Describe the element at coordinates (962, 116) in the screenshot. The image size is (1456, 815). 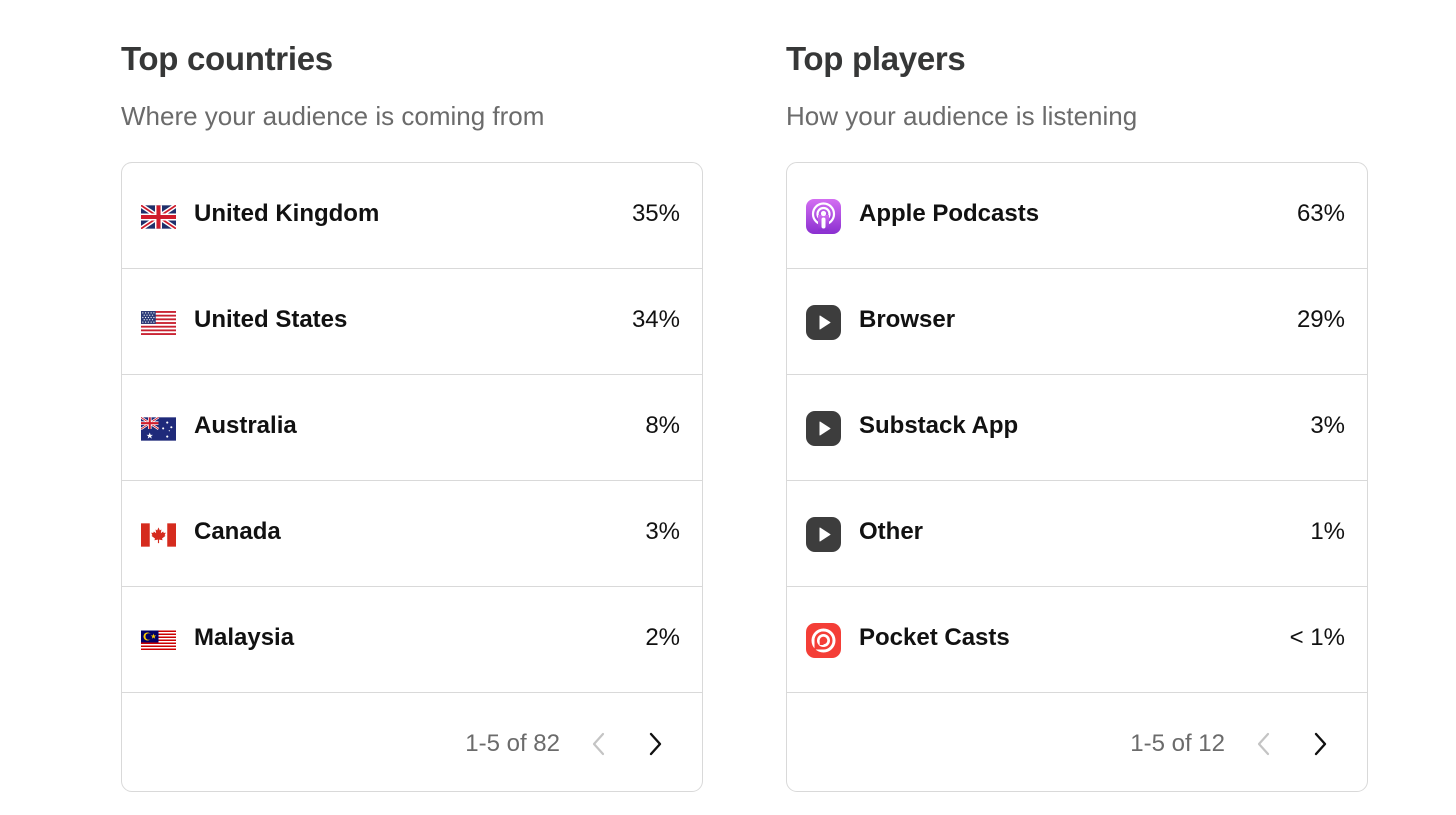
I see `panel-subtitle: How your audience is listening` at that location.